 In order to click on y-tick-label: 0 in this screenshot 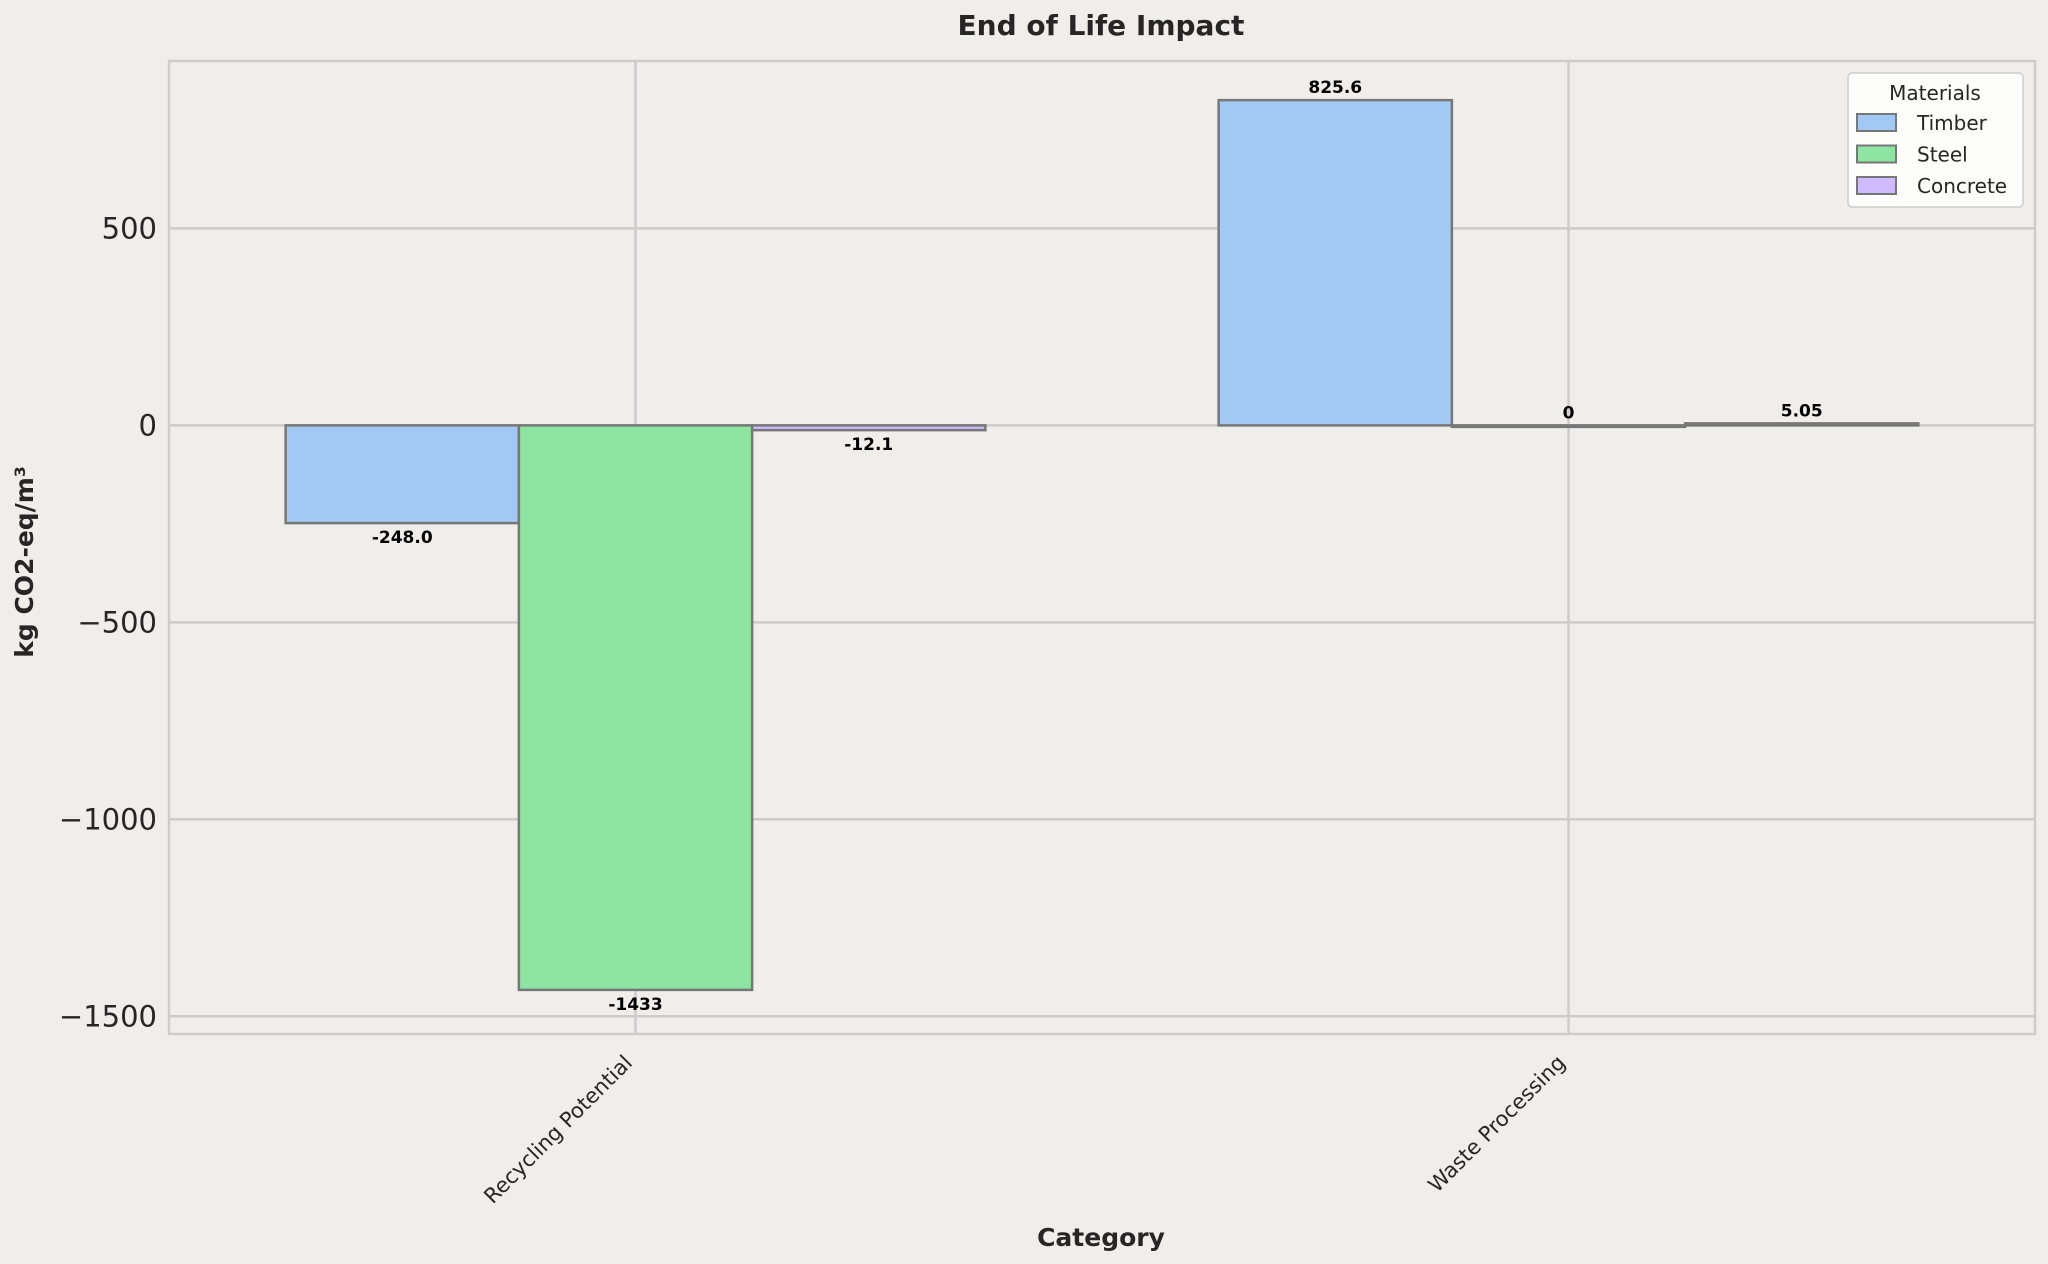, I will do `click(148, 425)`.